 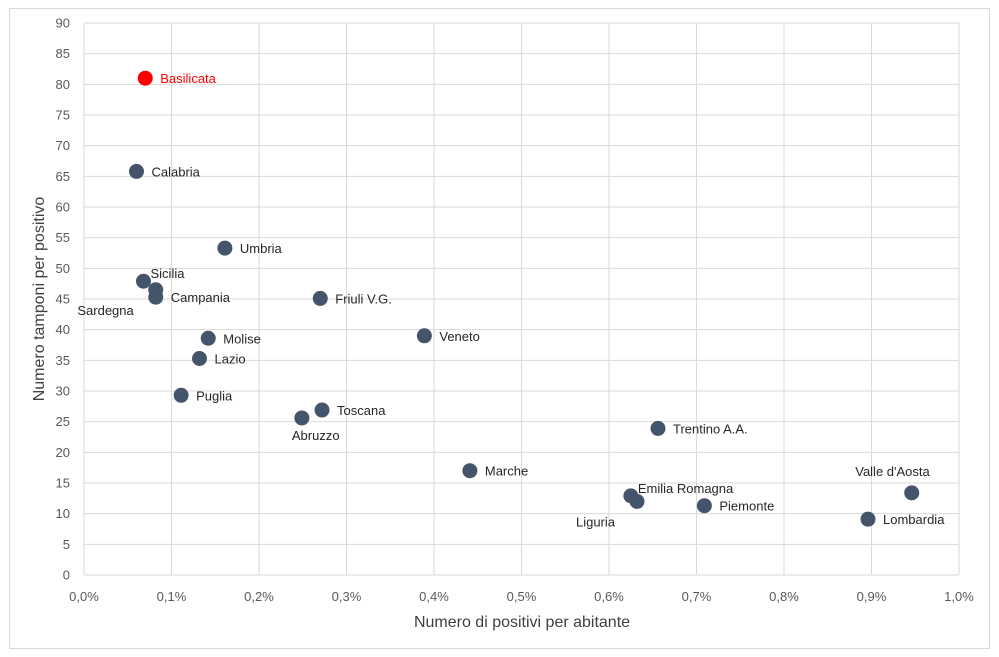 I want to click on x-tick-label: 0,9%, so click(x=872, y=596).